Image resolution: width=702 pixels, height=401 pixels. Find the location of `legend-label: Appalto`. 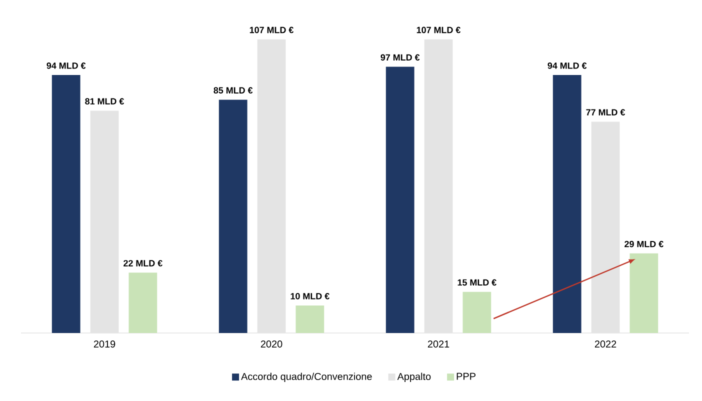

legend-label: Appalto is located at coordinates (414, 377).